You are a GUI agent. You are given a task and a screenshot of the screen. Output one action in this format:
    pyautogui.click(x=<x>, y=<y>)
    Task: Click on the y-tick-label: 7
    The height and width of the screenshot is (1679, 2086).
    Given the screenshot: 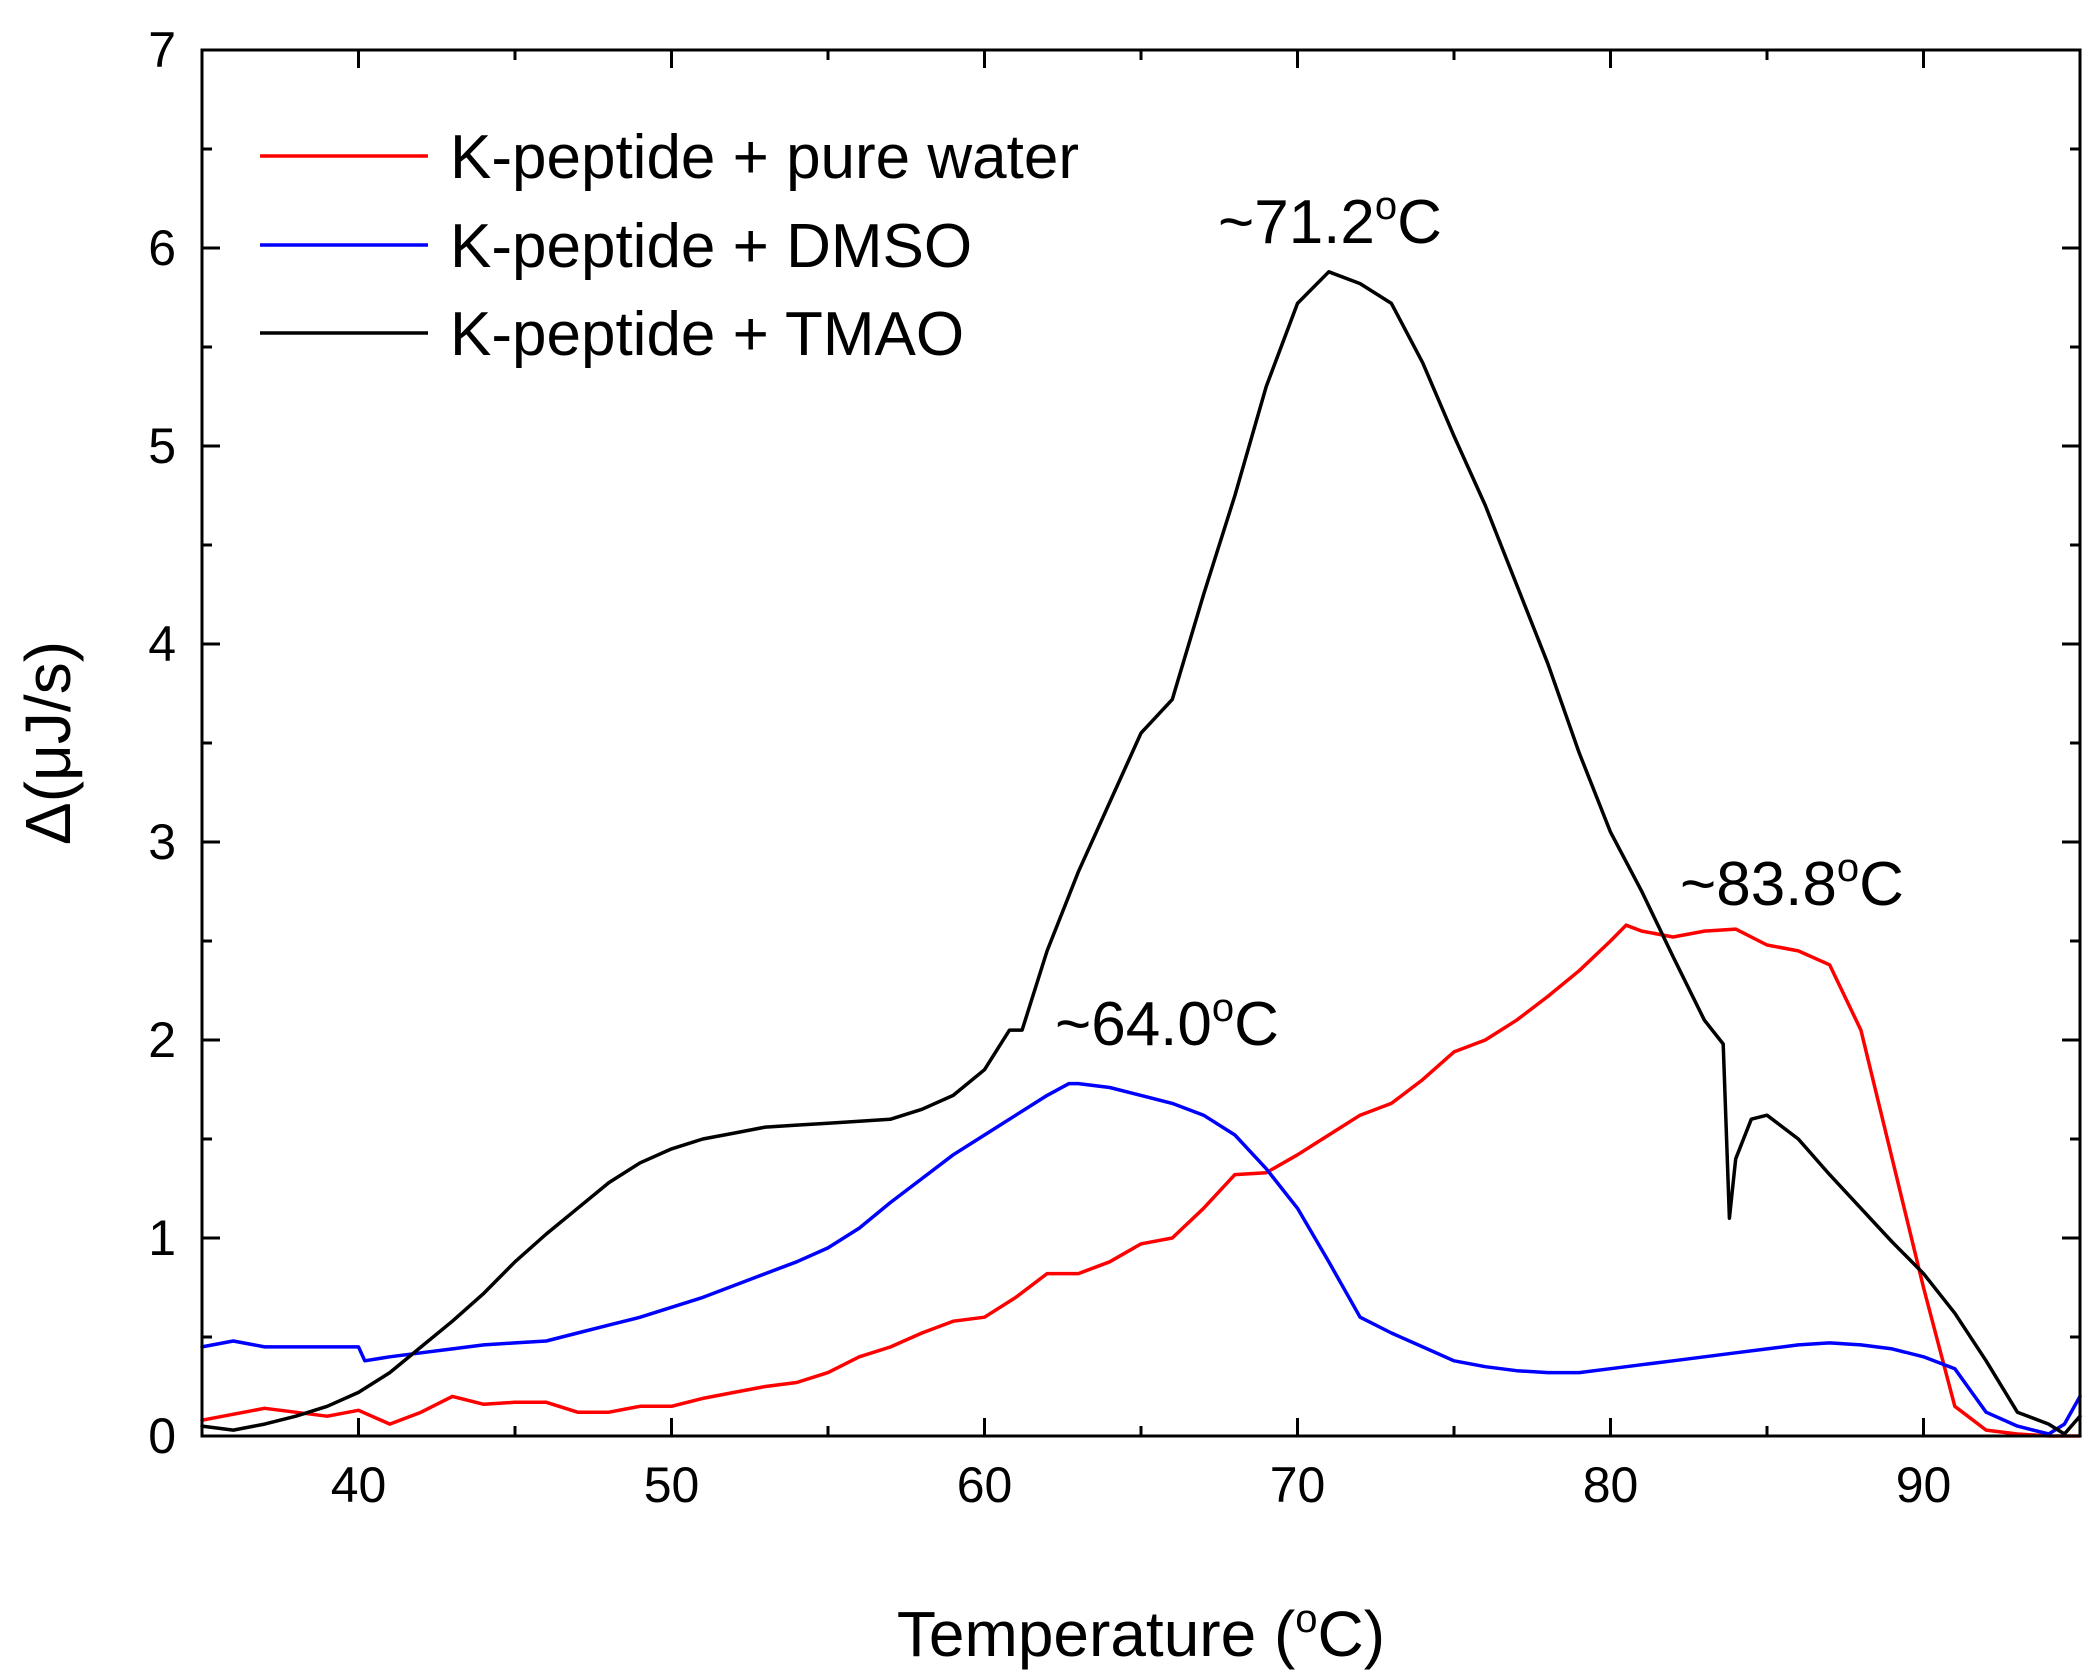 What is the action you would take?
    pyautogui.click(x=162, y=50)
    